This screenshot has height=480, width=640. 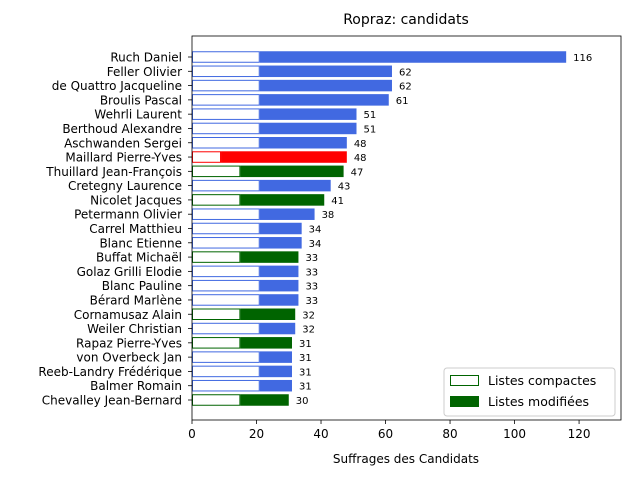 What do you see at coordinates (406, 20) in the screenshot?
I see `chart-title: Ropraz: candidats` at bounding box center [406, 20].